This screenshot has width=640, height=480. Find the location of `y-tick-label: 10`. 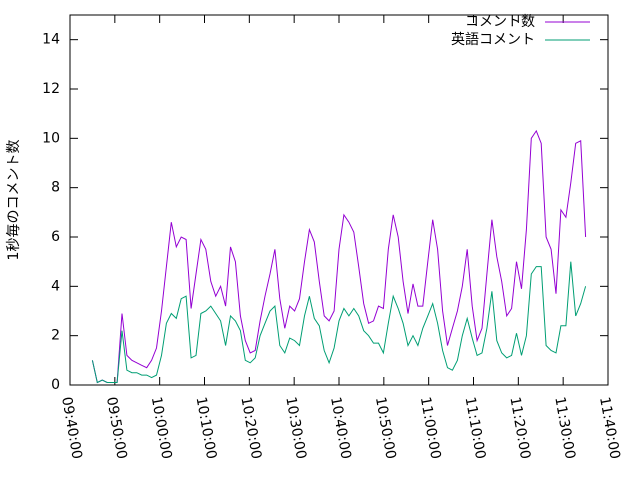

y-tick-label: 10 is located at coordinates (51, 138).